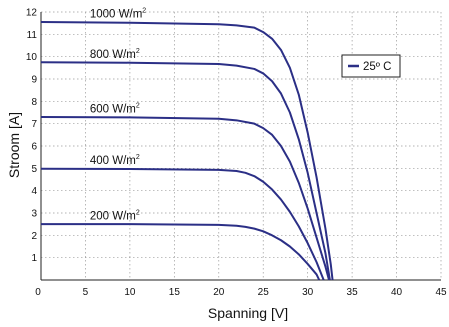  Describe the element at coordinates (353, 292) in the screenshot. I see `x-tick-label: 35` at that location.